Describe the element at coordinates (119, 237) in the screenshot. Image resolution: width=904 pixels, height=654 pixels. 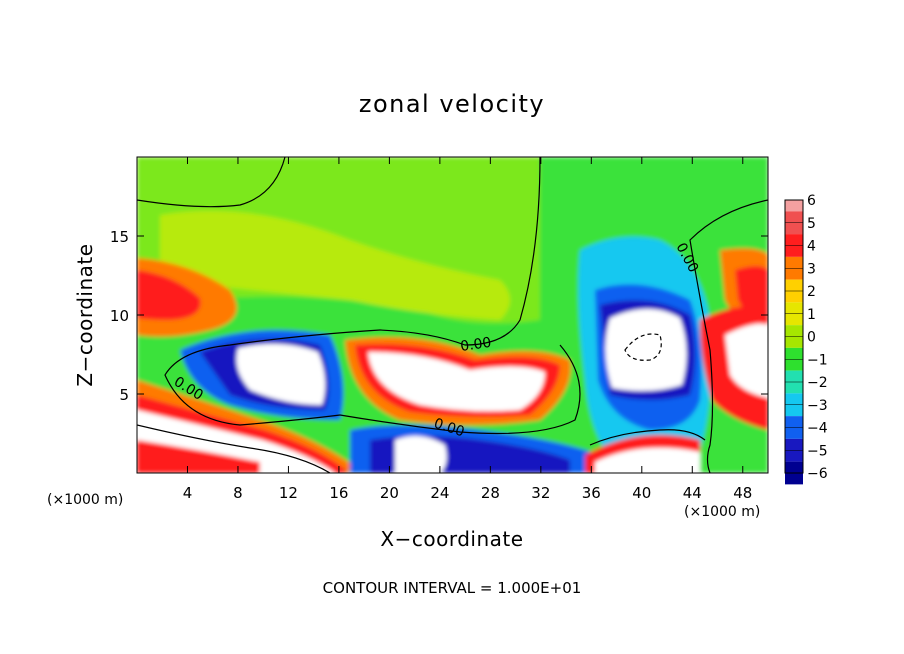
I see `y-tick-label-2: 15` at that location.